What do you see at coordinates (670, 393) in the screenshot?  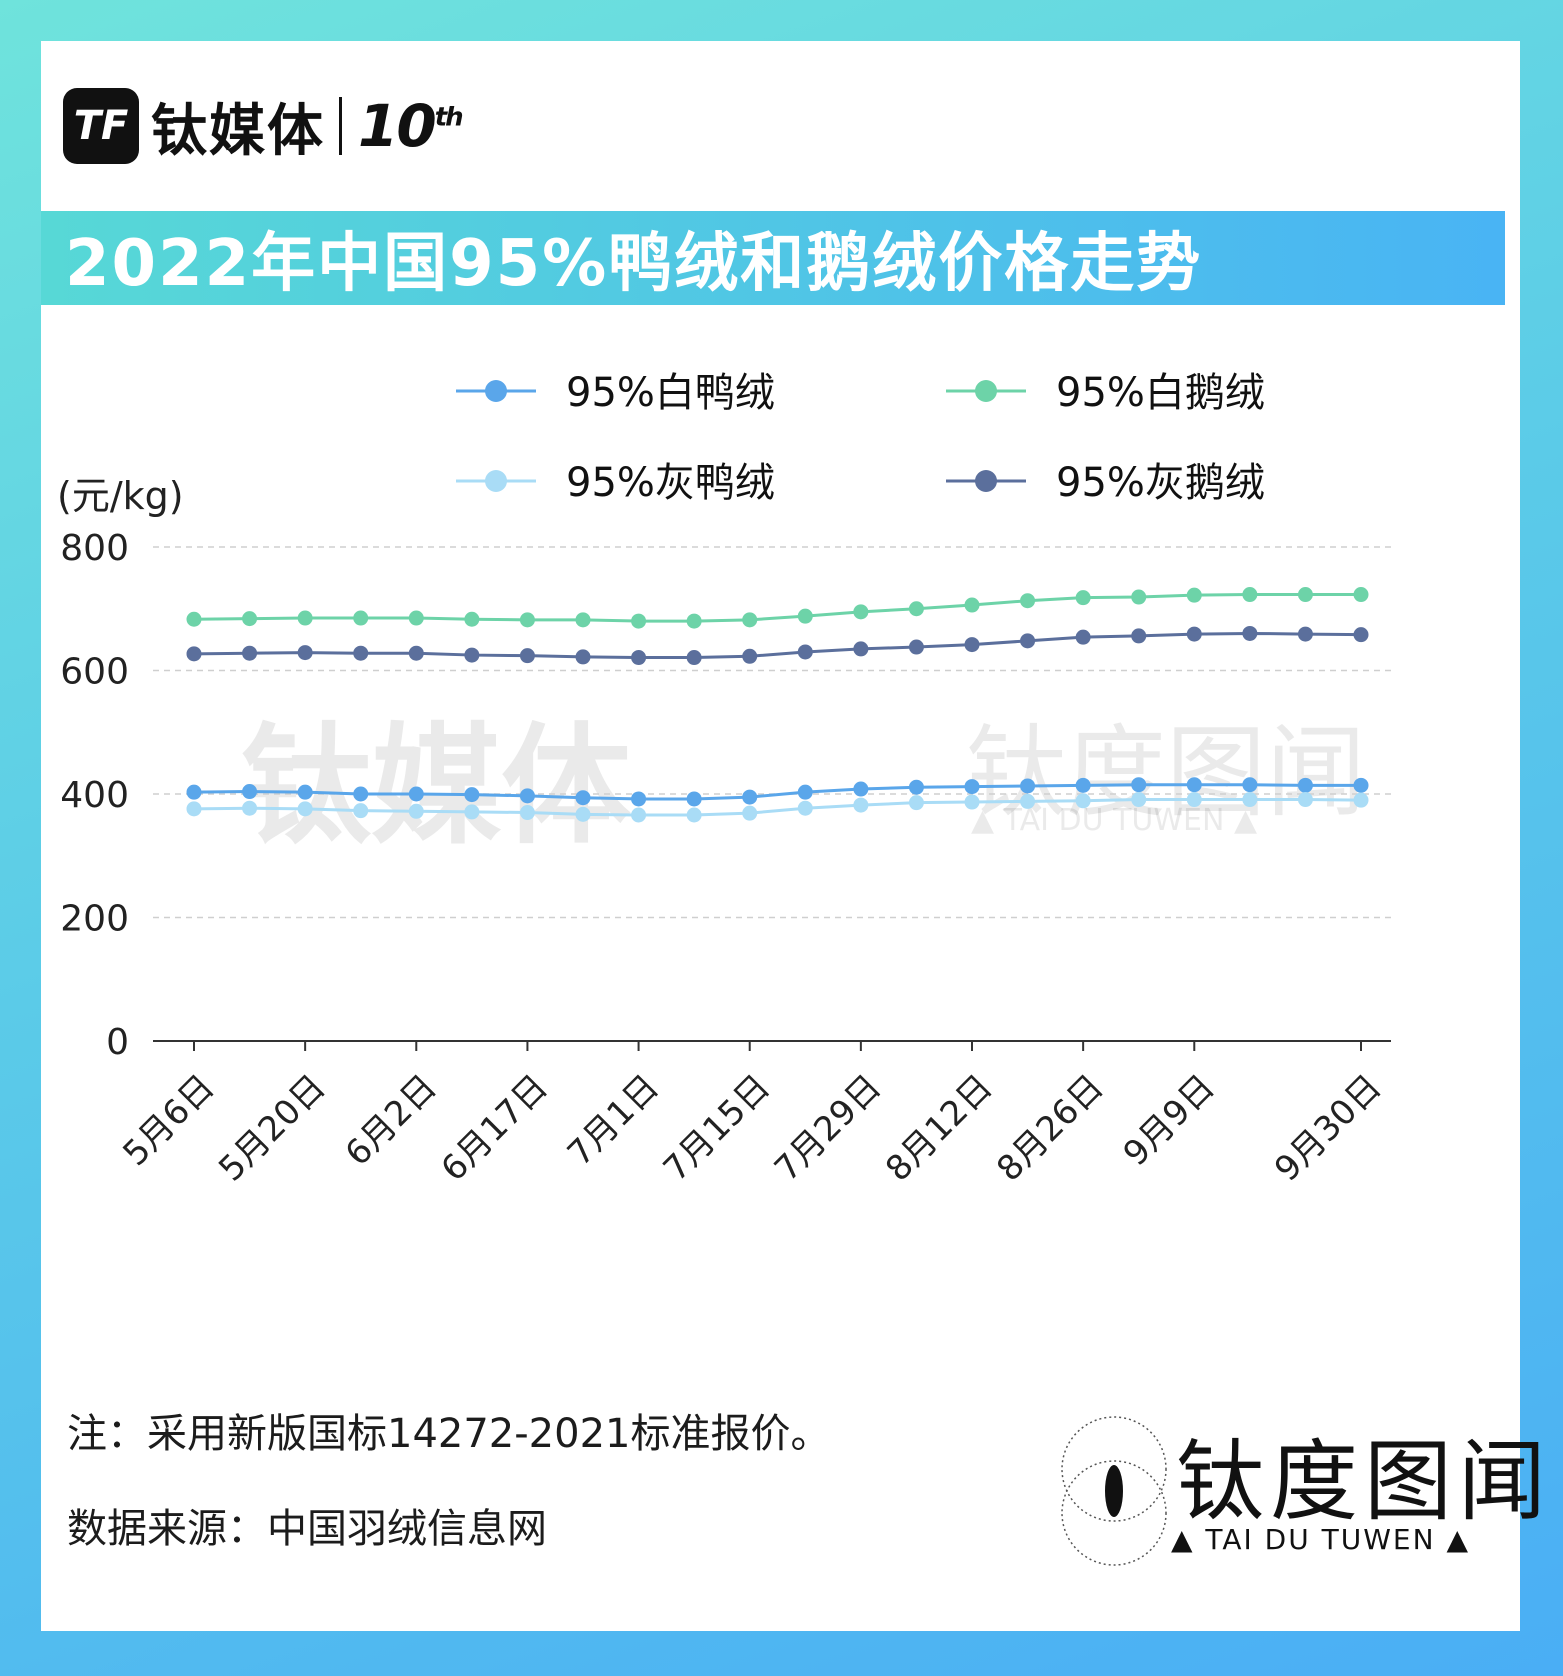 I see `legend-label: 95%白鸭绒` at bounding box center [670, 393].